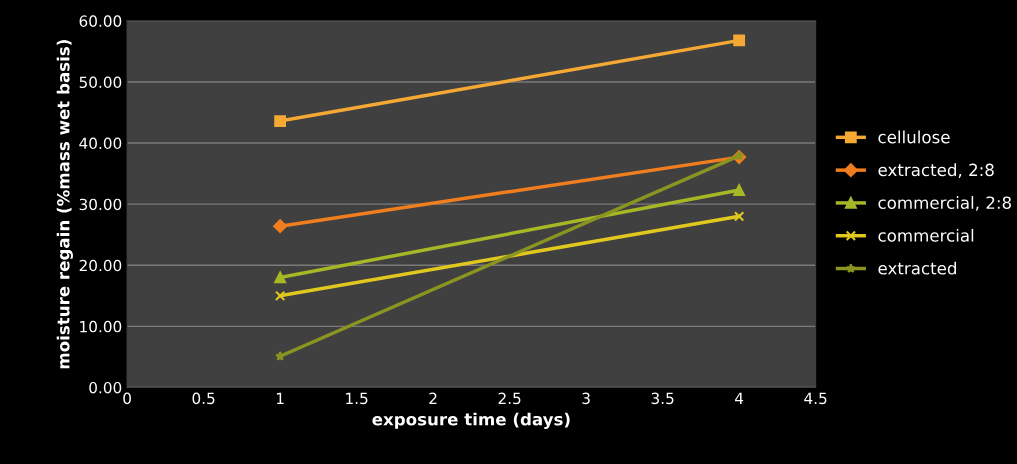 Image resolution: width=1017 pixels, height=464 pixels. I want to click on y-axis-title: moisture regain (%mass wet basis), so click(64, 204).